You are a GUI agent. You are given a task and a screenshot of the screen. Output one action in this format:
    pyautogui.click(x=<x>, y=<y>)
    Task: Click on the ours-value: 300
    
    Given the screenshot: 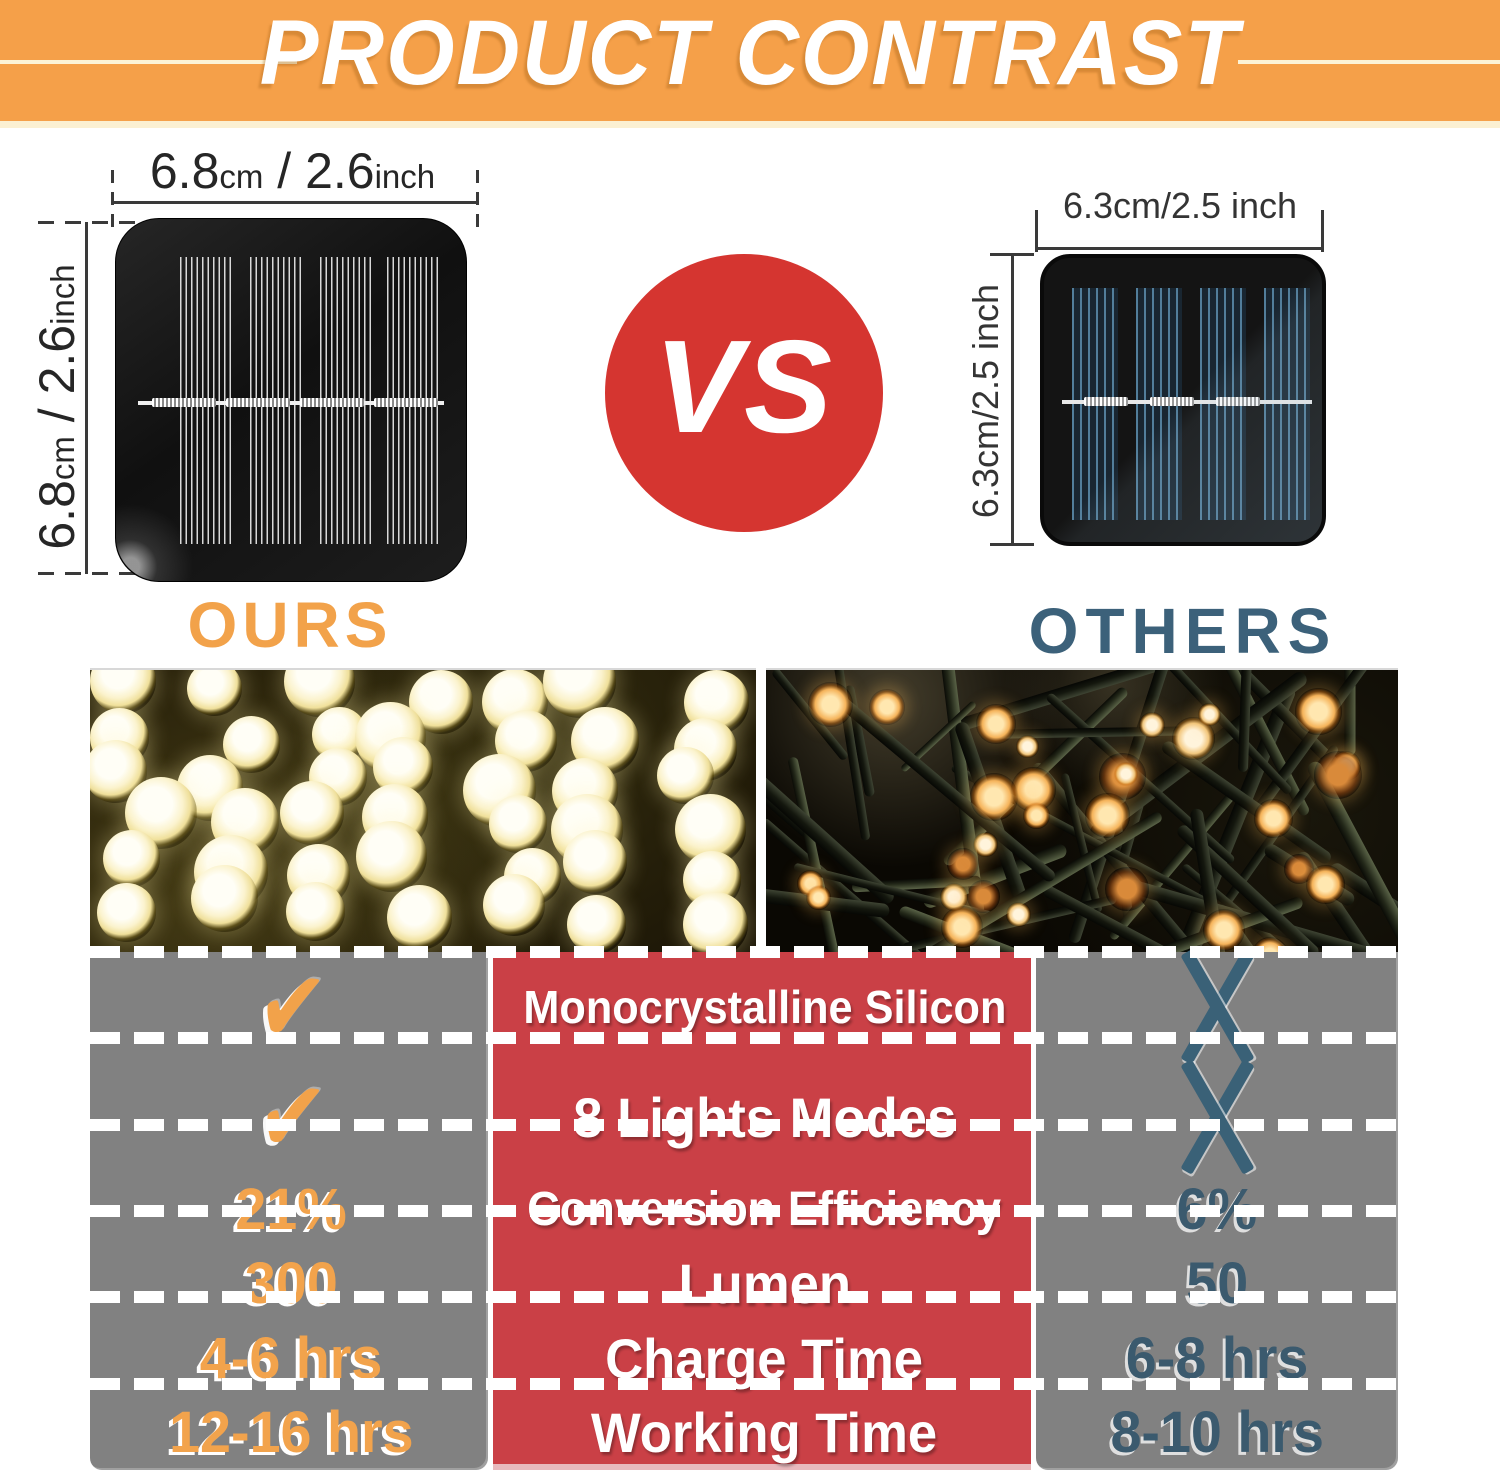 What is the action you would take?
    pyautogui.click(x=291, y=1284)
    